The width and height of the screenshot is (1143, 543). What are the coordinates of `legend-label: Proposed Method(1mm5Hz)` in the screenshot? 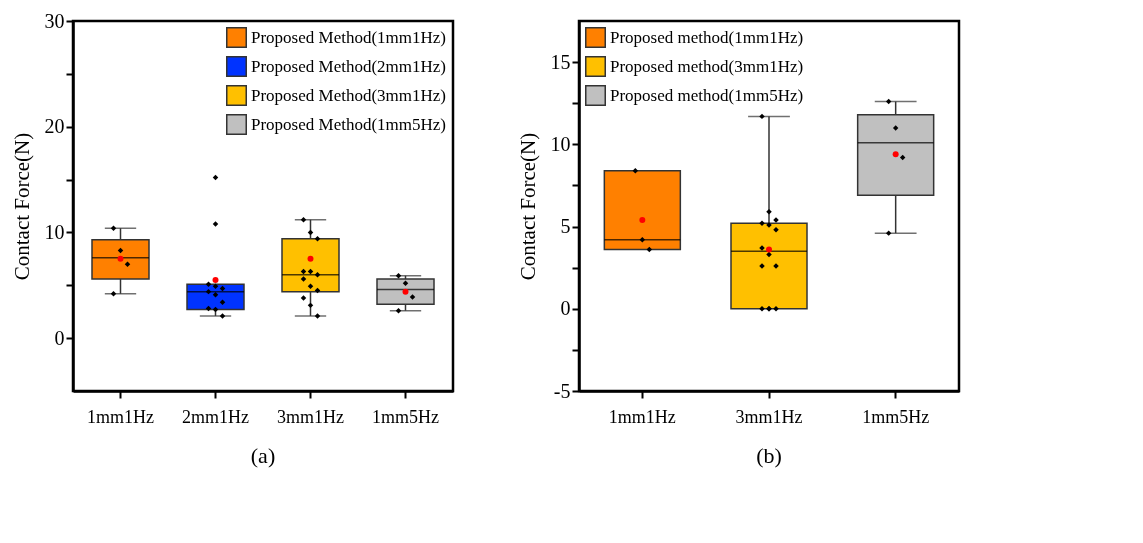 It's located at (349, 124).